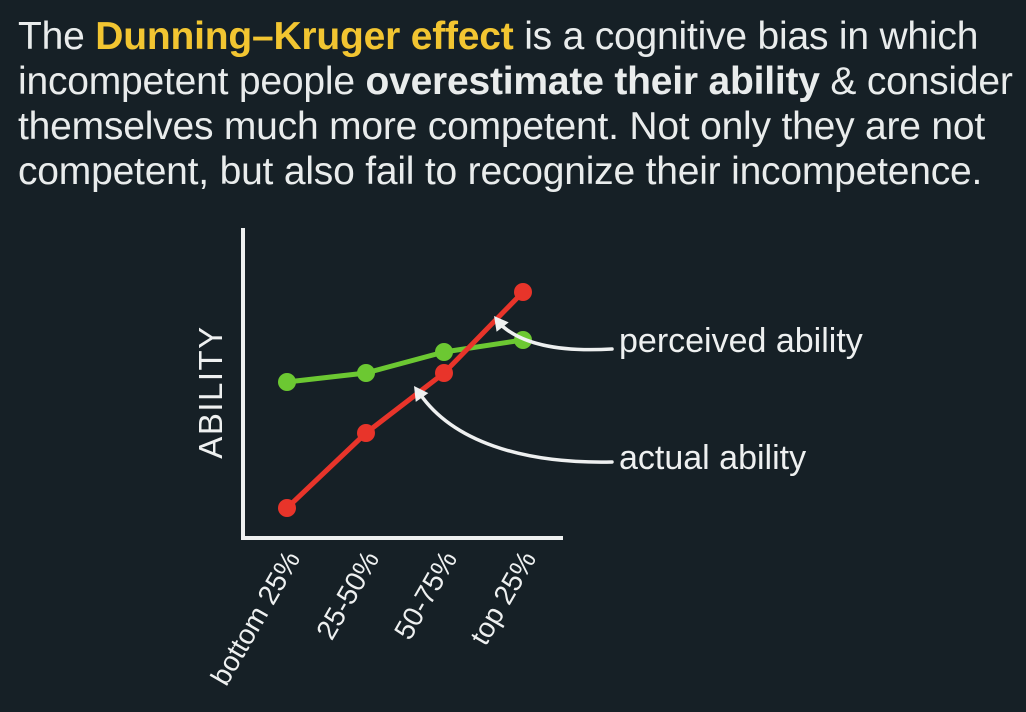  What do you see at coordinates (638, 396) in the screenshot?
I see `annotations: perceived ability actual ability` at bounding box center [638, 396].